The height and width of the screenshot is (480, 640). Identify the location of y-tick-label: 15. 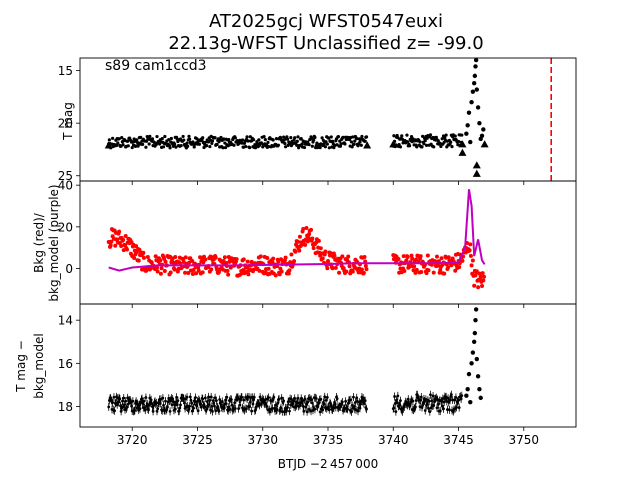
(65, 71).